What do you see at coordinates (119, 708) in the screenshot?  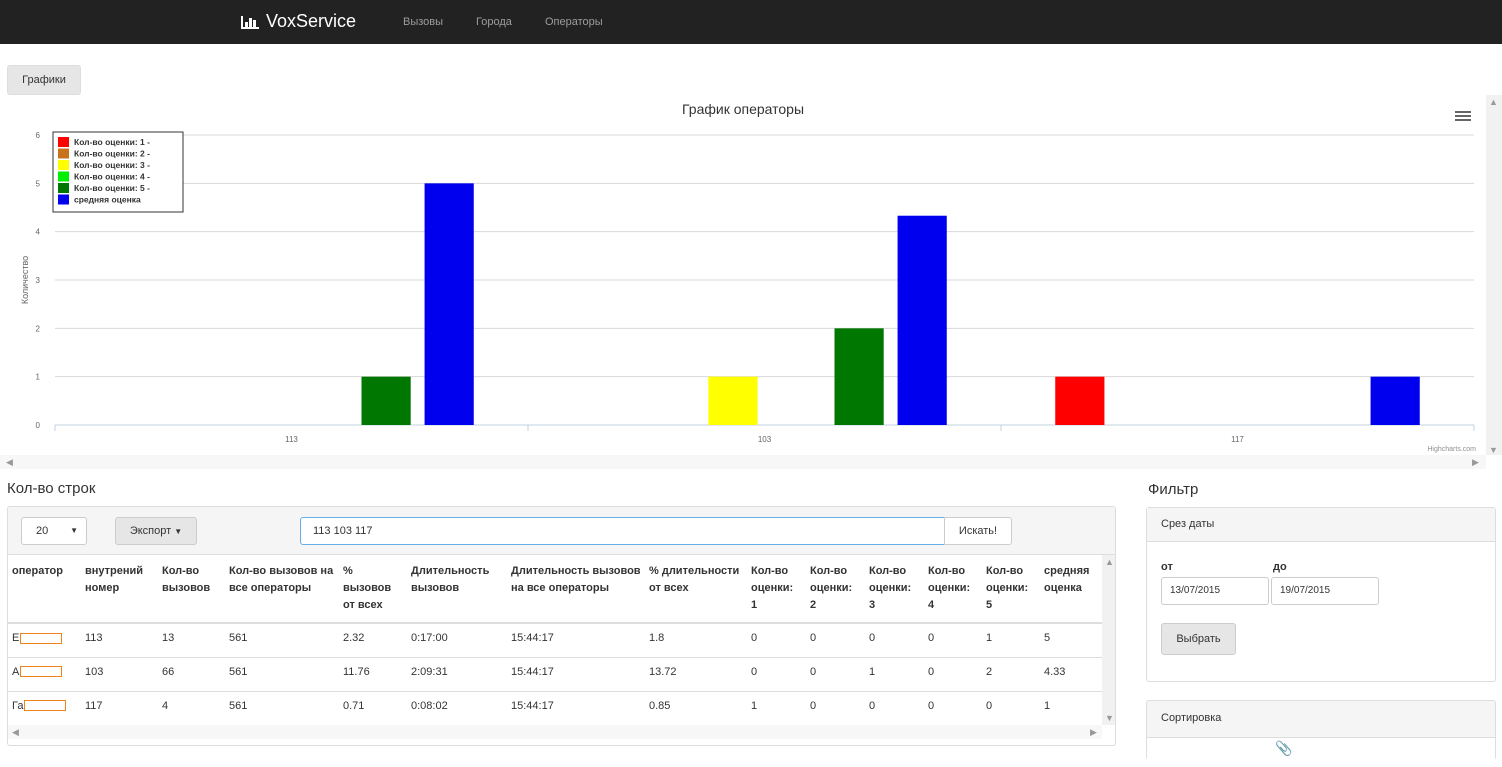 I see `table-cell: 117` at bounding box center [119, 708].